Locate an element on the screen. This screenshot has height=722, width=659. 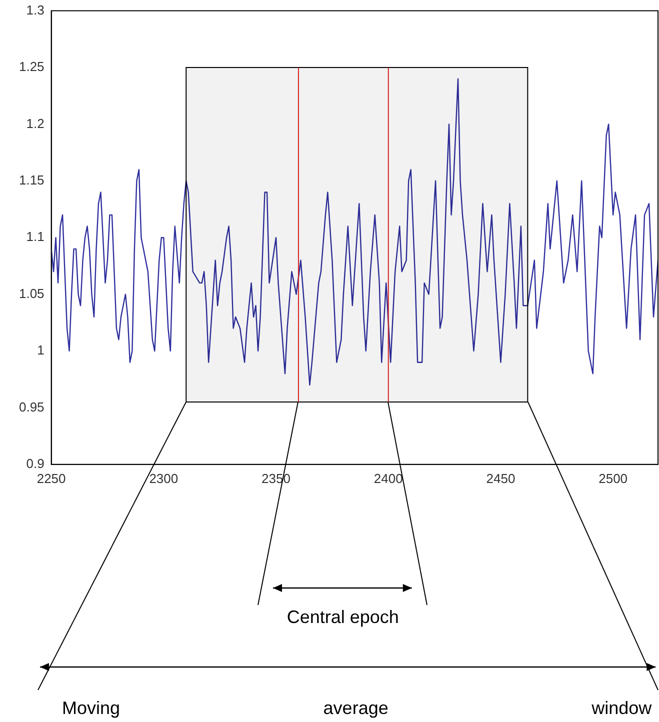
y-tick-label: 1.2 is located at coordinates (35, 123).